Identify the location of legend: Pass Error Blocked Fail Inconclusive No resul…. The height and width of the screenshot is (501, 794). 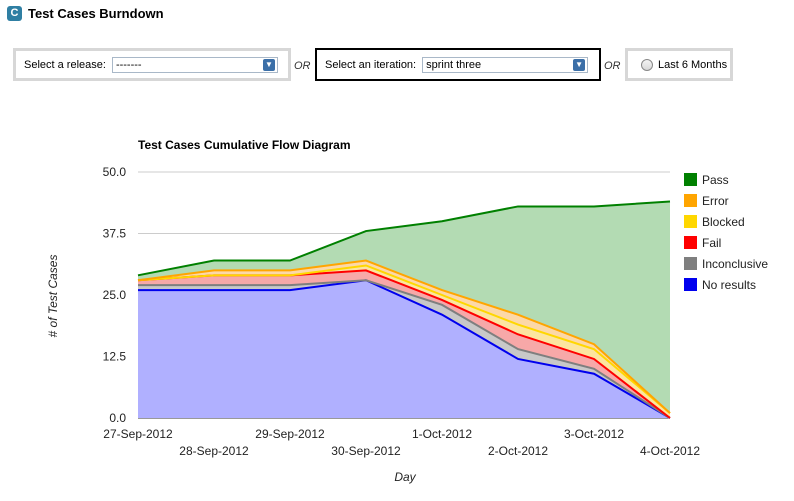
(726, 232).